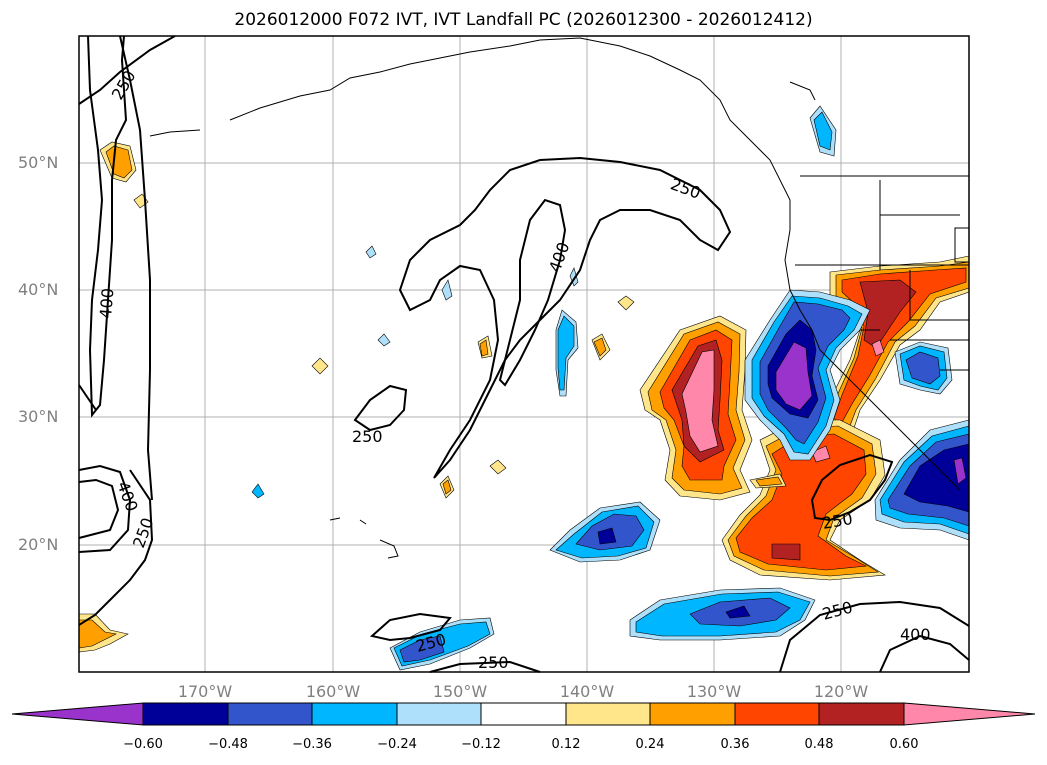  I want to click on lon-label: 130°W, so click(714, 691).